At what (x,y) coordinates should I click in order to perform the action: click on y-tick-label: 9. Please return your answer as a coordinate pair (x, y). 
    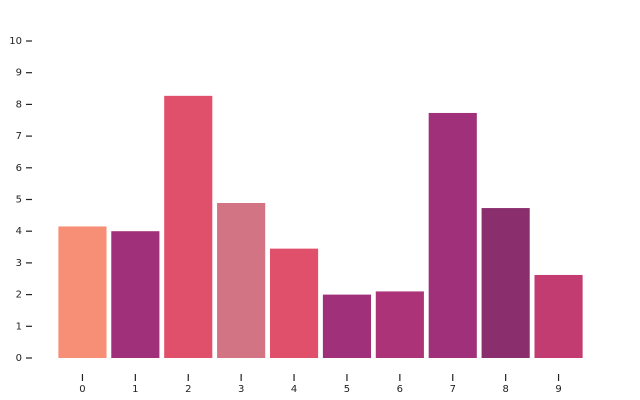
    Looking at the image, I should click on (19, 73).